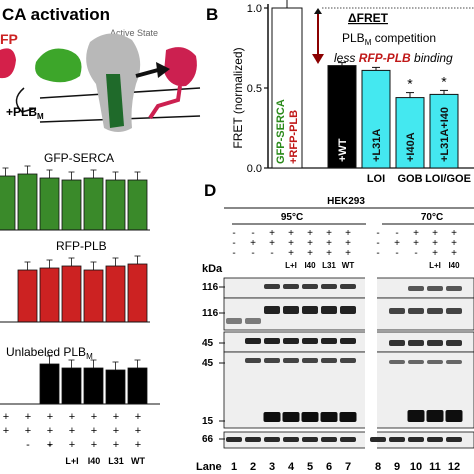 This screenshot has height=474, width=474. What do you see at coordinates (318, 11) in the screenshot?
I see `dfret-arrow-tip-top` at bounding box center [318, 11].